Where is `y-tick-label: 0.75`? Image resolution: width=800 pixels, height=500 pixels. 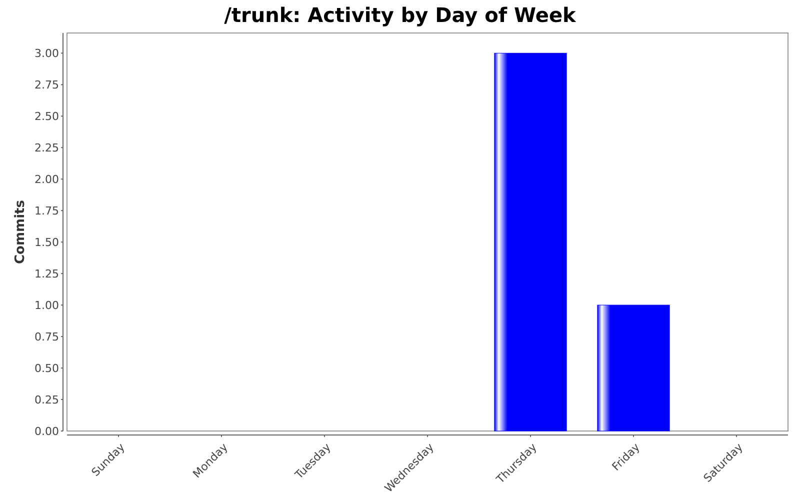 y-tick-label: 0.75 is located at coordinates (46, 337).